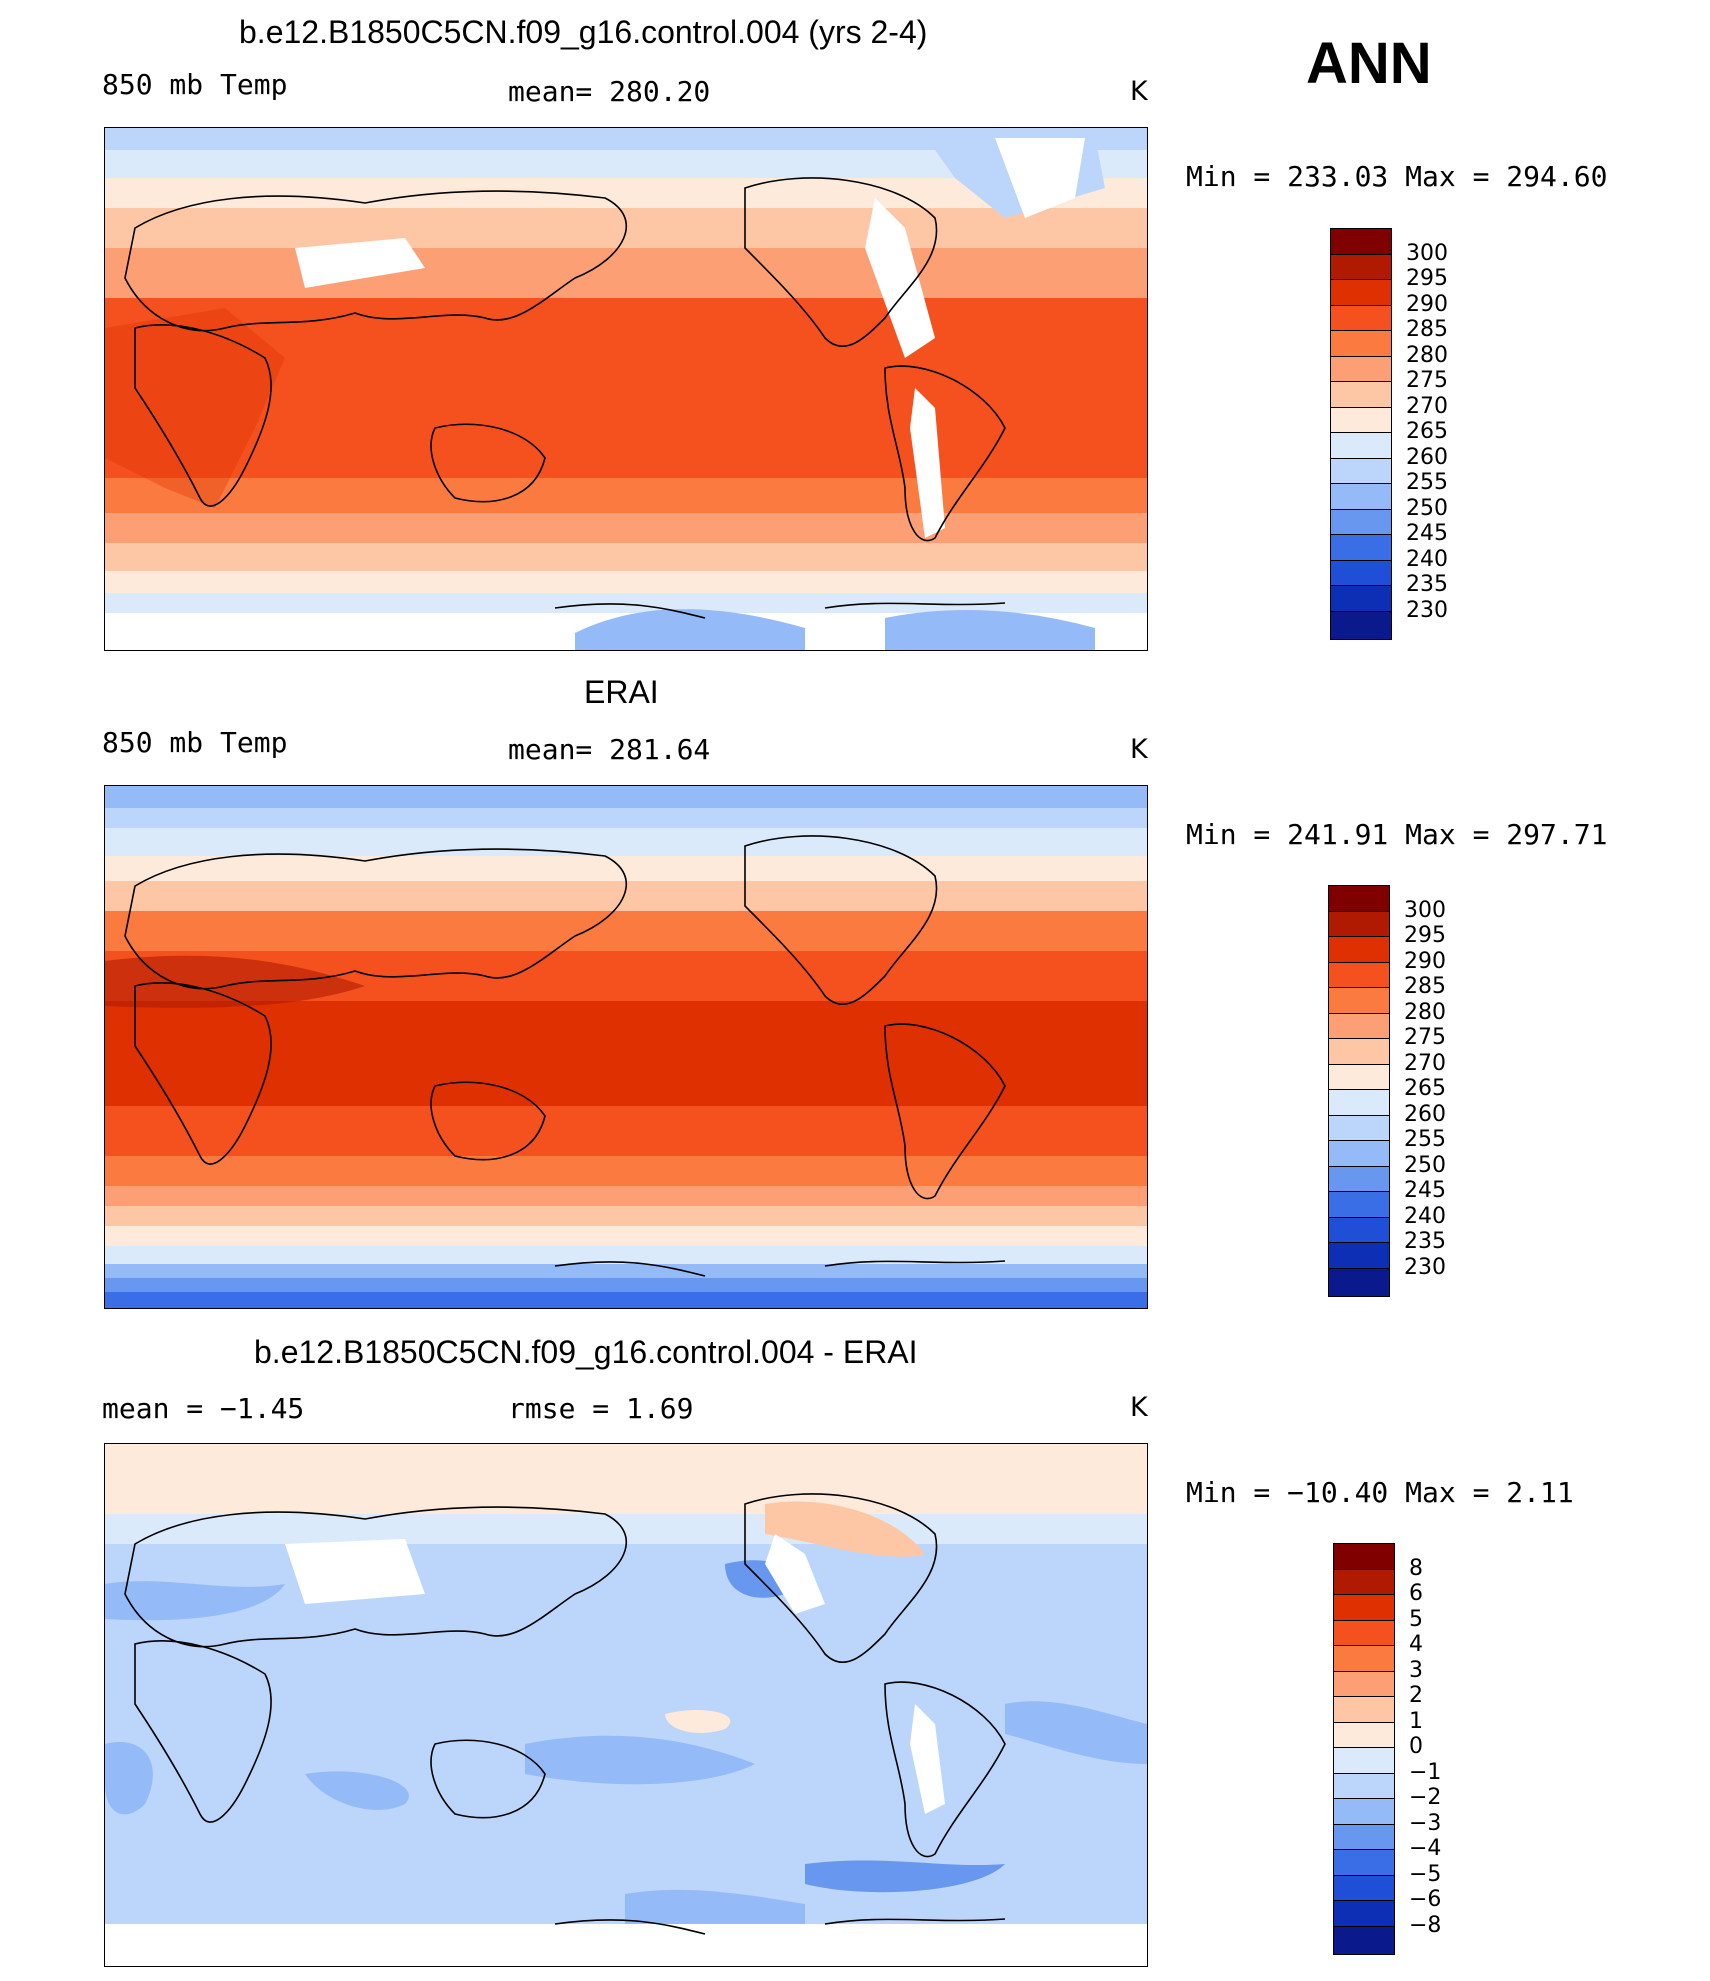  I want to click on colorbar-obs-tick: 280, so click(1425, 1012).